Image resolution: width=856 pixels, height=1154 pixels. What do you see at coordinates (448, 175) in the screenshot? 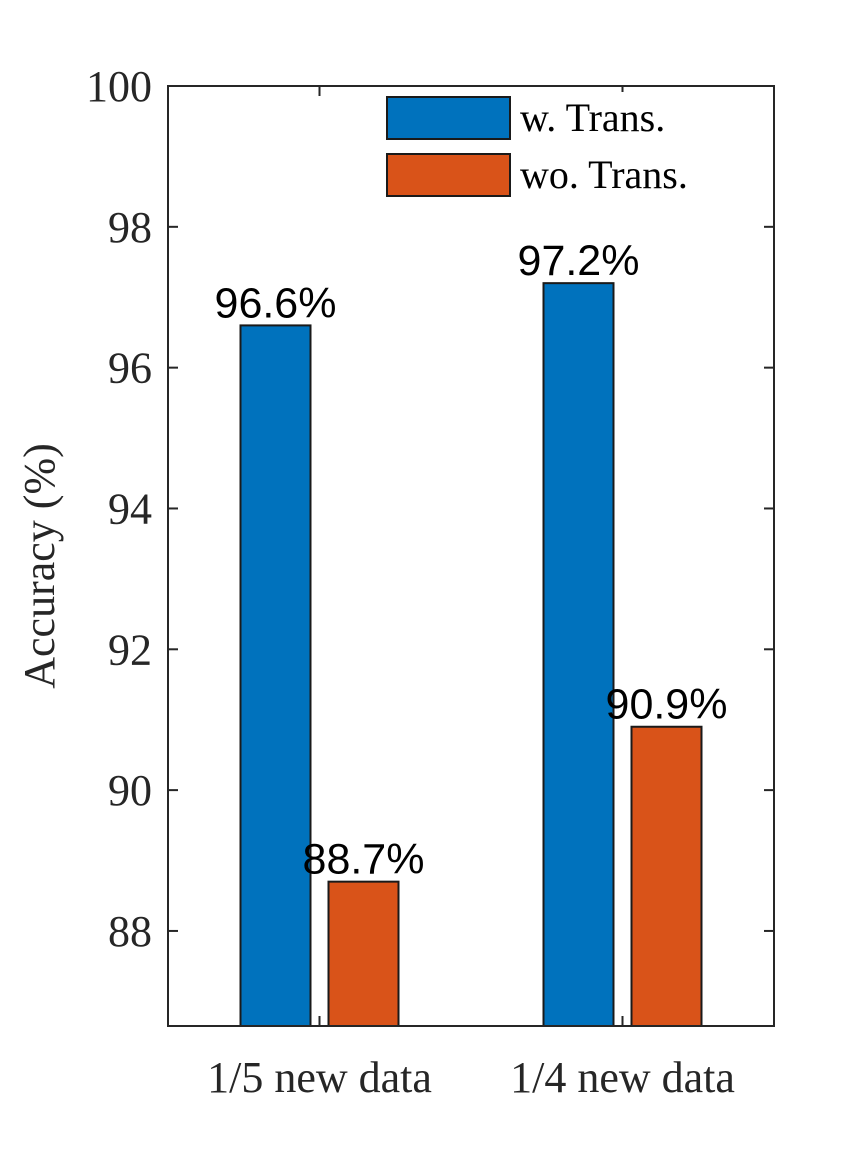
I see `legend-swatch-wo-trans` at bounding box center [448, 175].